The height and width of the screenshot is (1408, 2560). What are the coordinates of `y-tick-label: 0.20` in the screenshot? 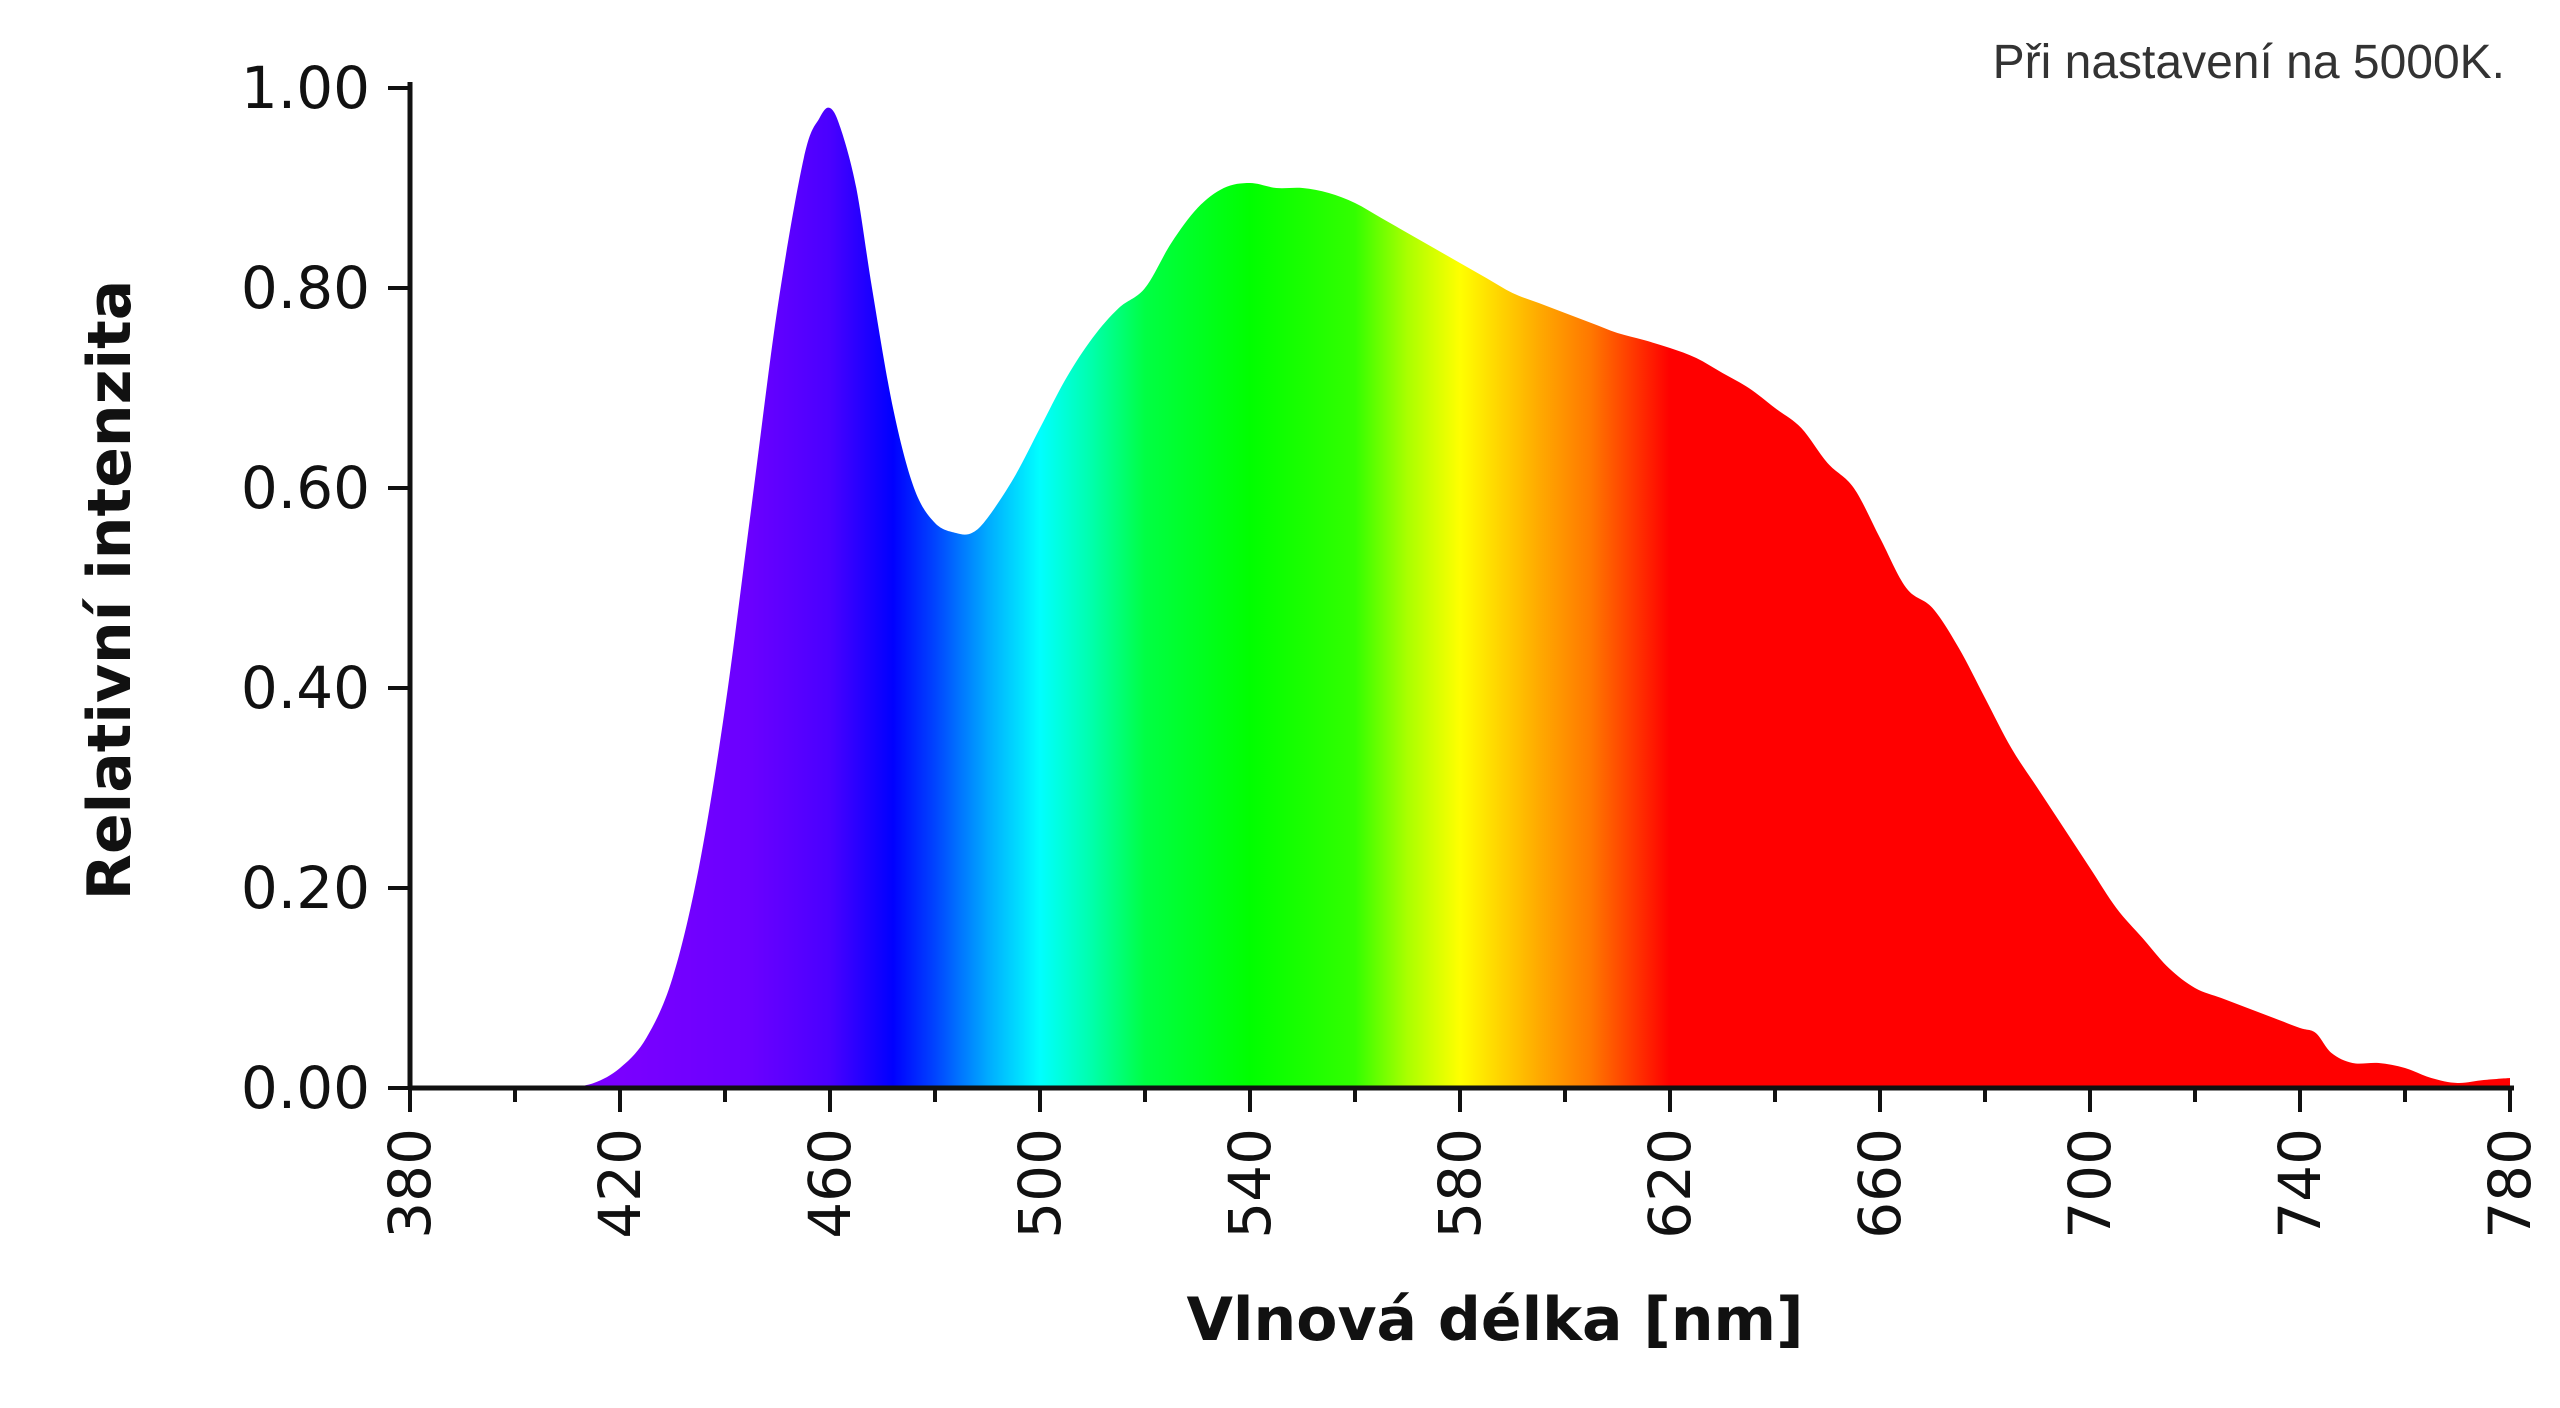 It's located at (305, 888).